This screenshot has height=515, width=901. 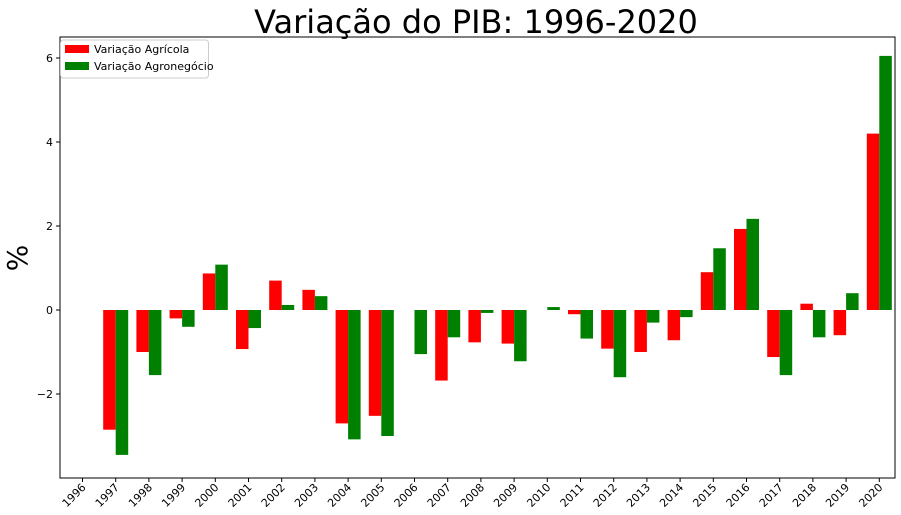 What do you see at coordinates (387, 373) in the screenshot?
I see `bar-agronegocio-2005` at bounding box center [387, 373].